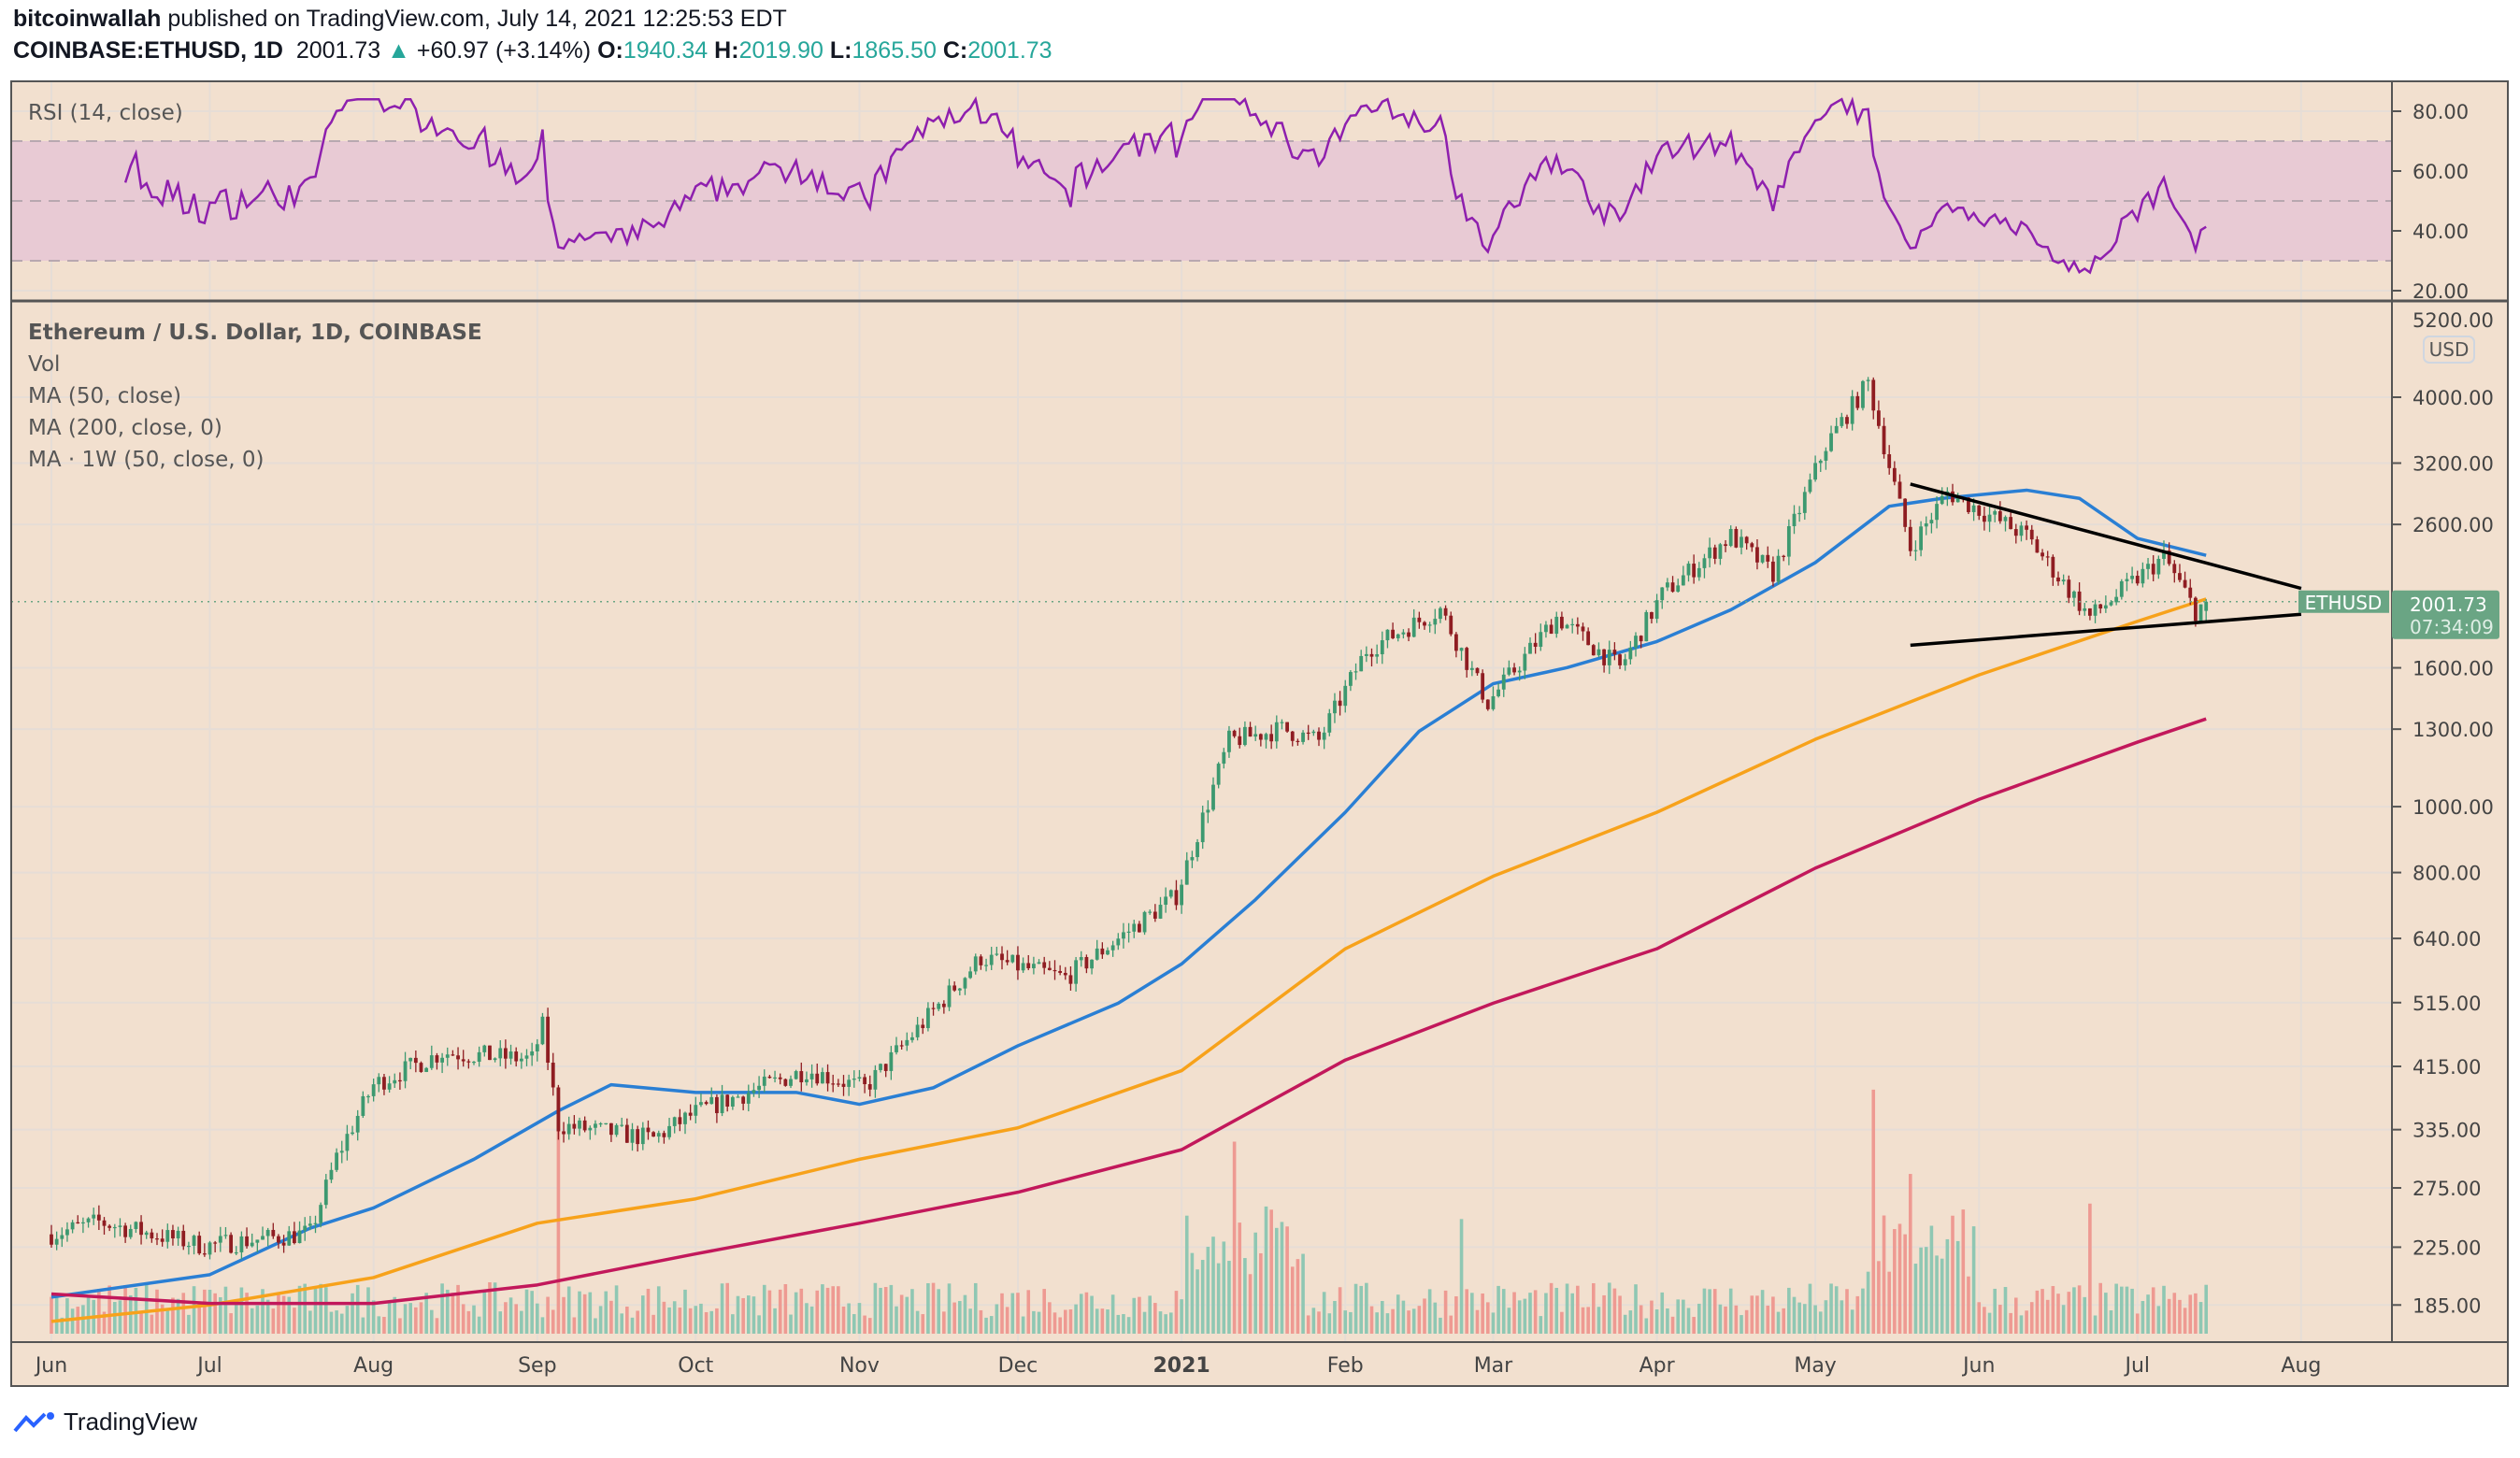 This screenshot has width=2520, height=1458. What do you see at coordinates (2441, 291) in the screenshot?
I see `rsi-tick-label: 20.00` at bounding box center [2441, 291].